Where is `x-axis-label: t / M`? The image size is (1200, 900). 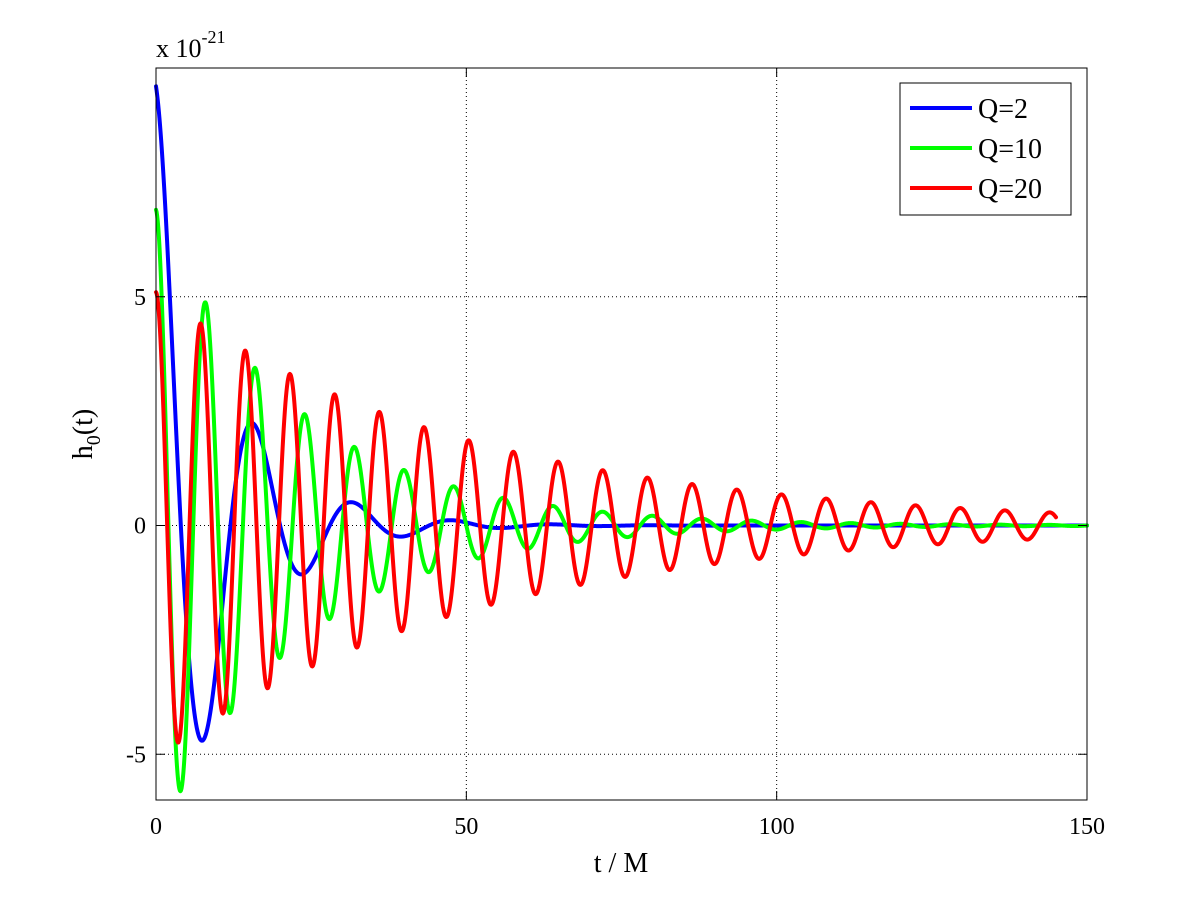
x-axis-label: t / M is located at coordinates (621, 863).